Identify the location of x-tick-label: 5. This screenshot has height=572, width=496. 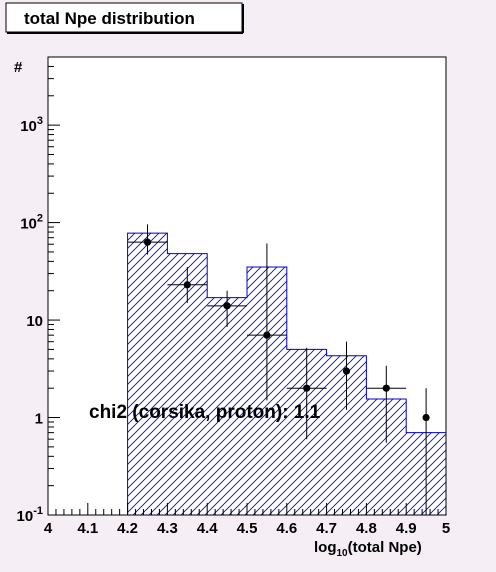
(446, 528).